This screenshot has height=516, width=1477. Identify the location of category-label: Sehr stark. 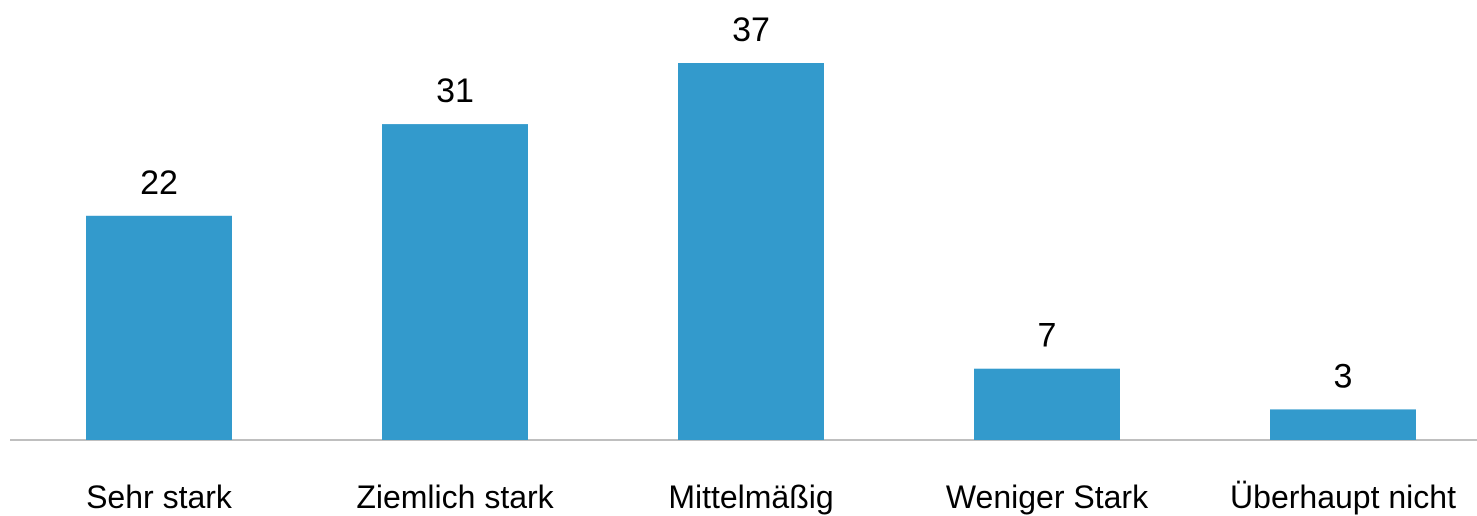
(159, 497).